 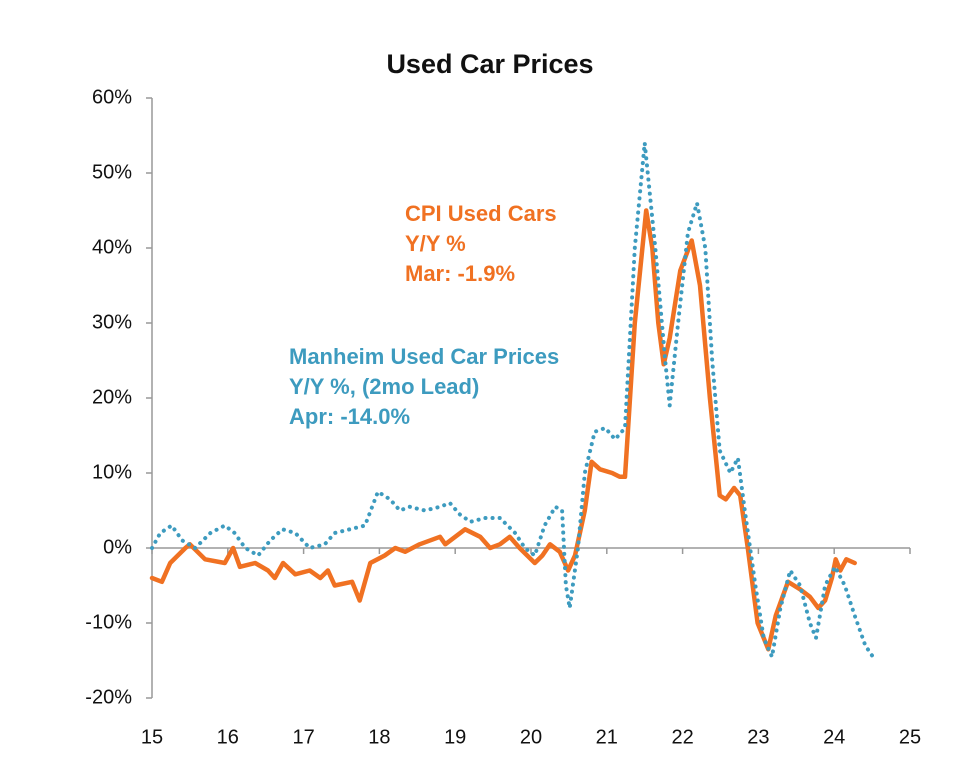 What do you see at coordinates (384, 386) in the screenshot?
I see `annotation: Y/Y %, (2mo Lead)` at bounding box center [384, 386].